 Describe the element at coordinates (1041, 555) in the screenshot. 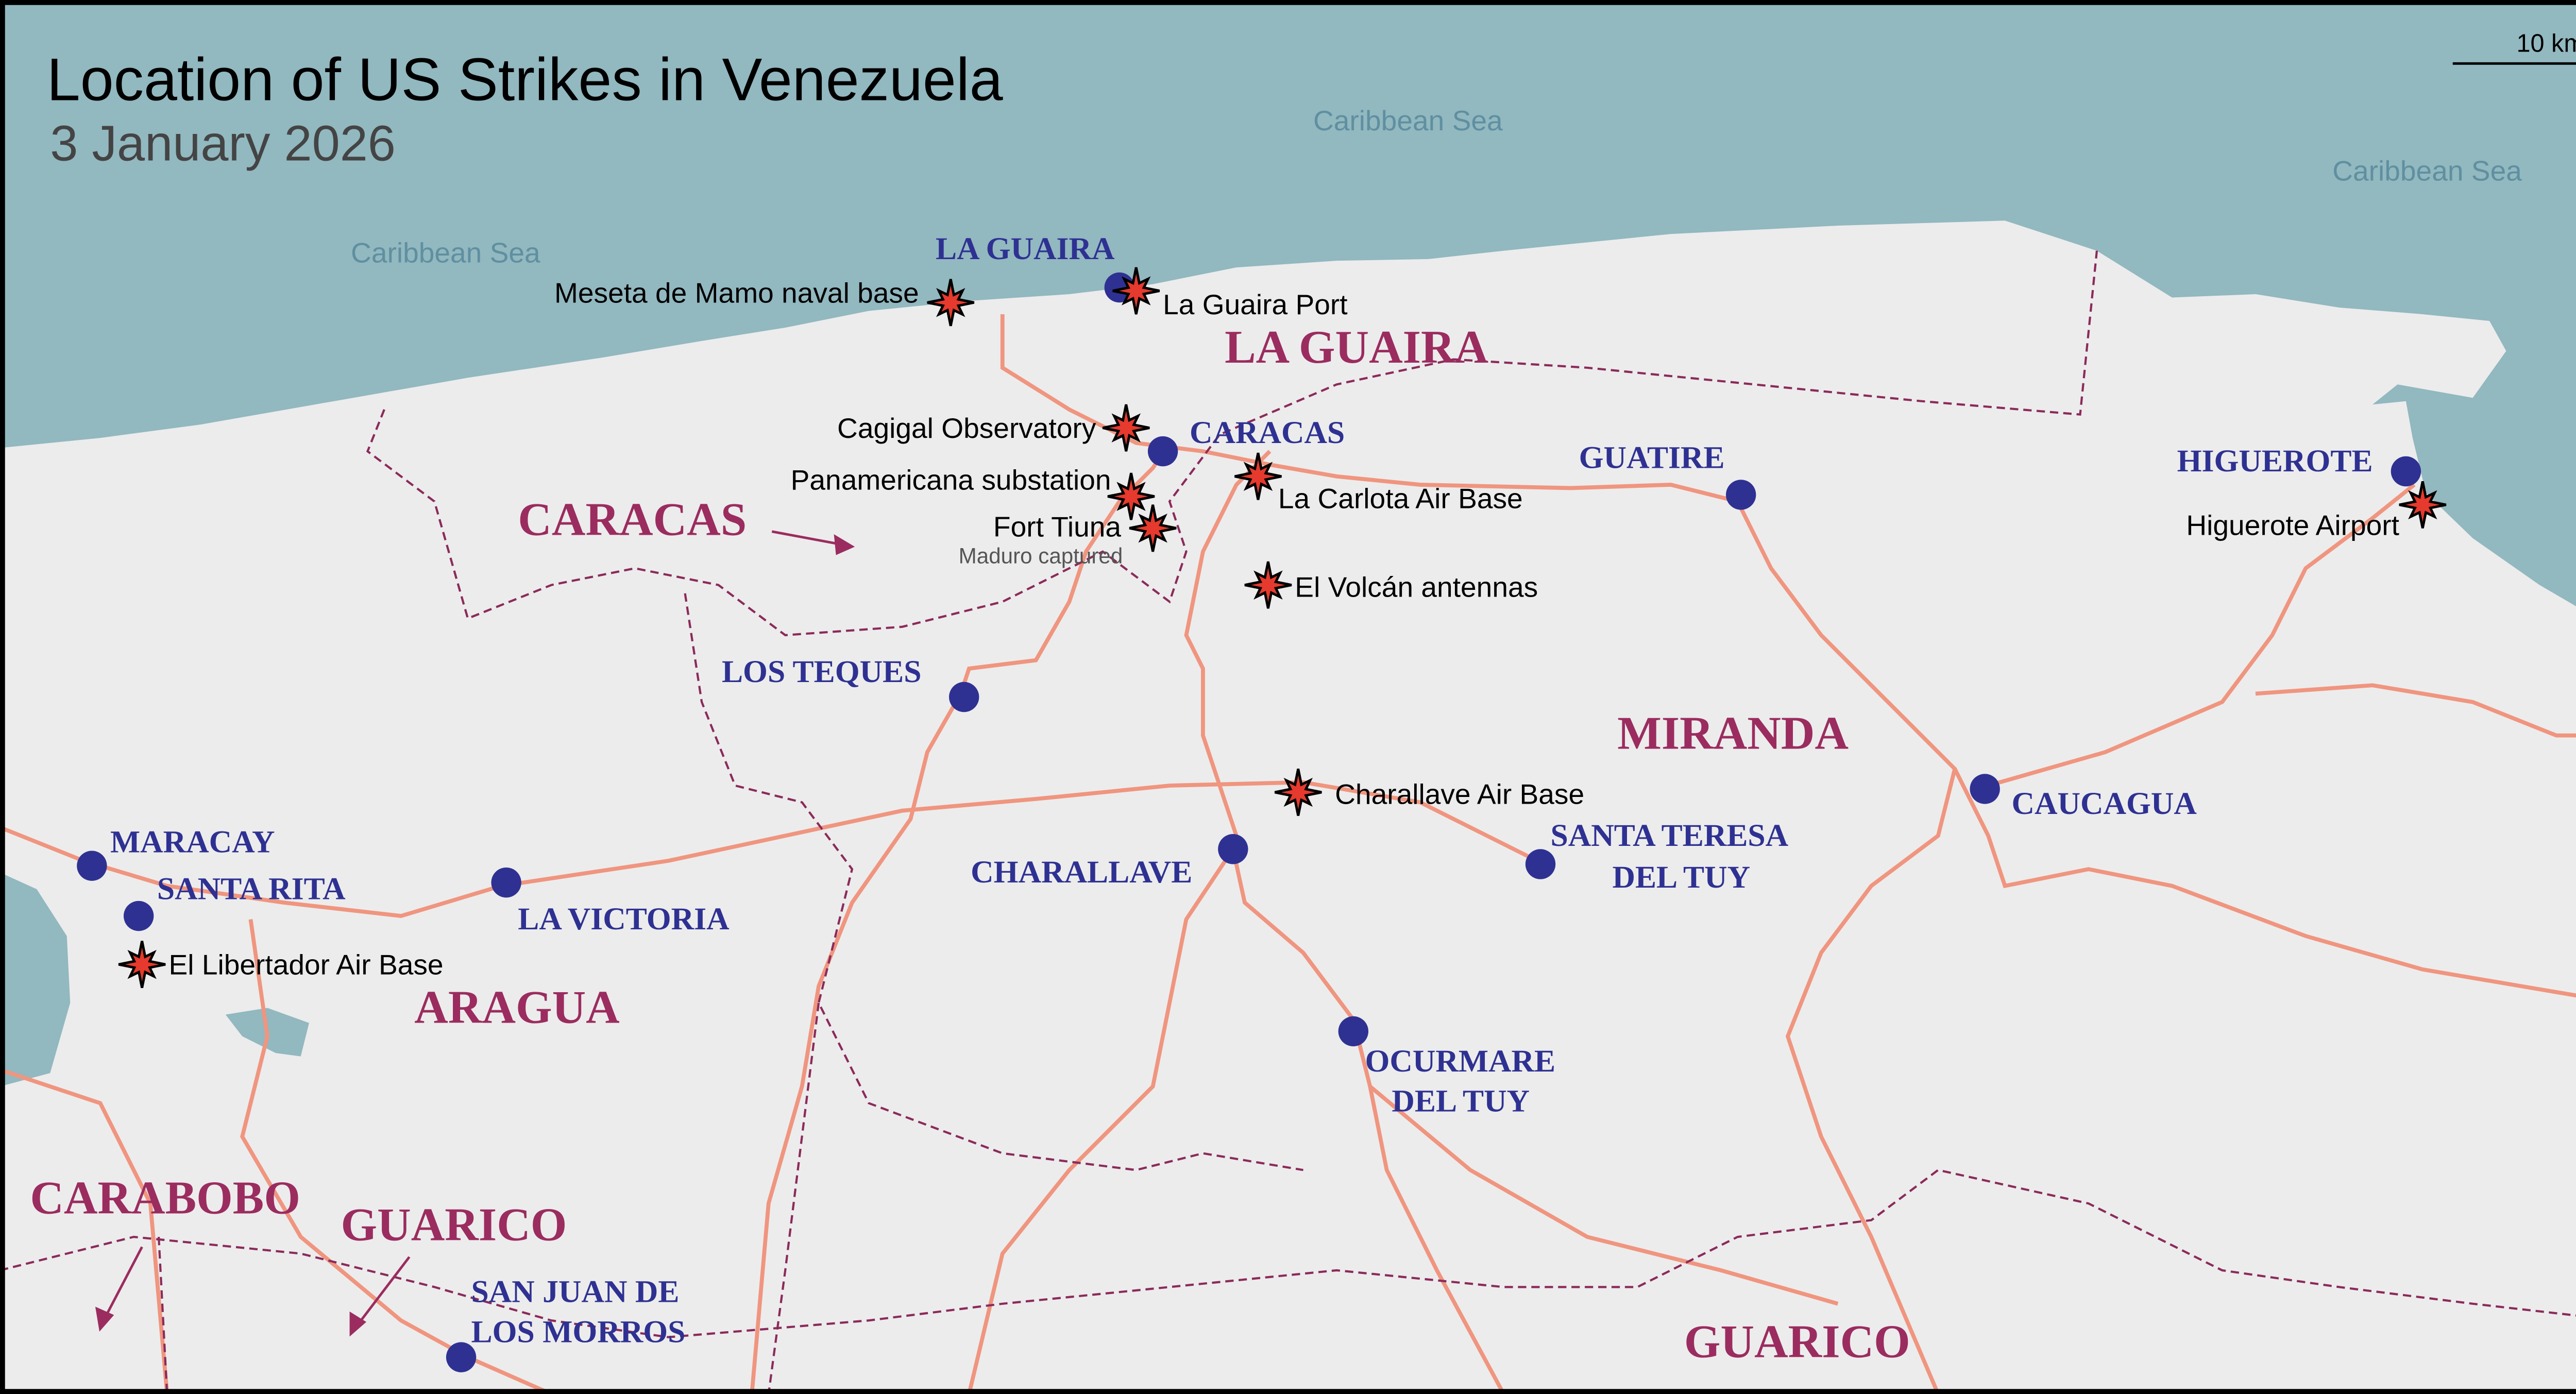

I see `strike-note: Maduro captured` at that location.